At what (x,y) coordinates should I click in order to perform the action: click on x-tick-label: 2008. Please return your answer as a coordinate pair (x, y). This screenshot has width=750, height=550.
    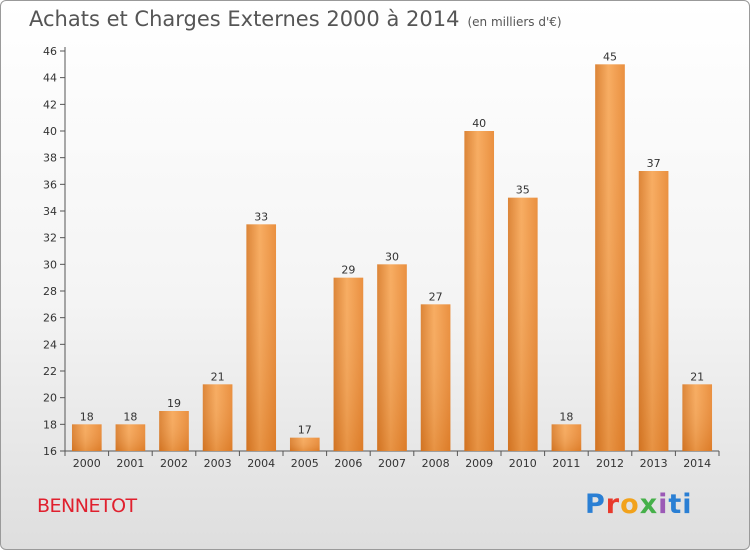
    Looking at the image, I should click on (436, 463).